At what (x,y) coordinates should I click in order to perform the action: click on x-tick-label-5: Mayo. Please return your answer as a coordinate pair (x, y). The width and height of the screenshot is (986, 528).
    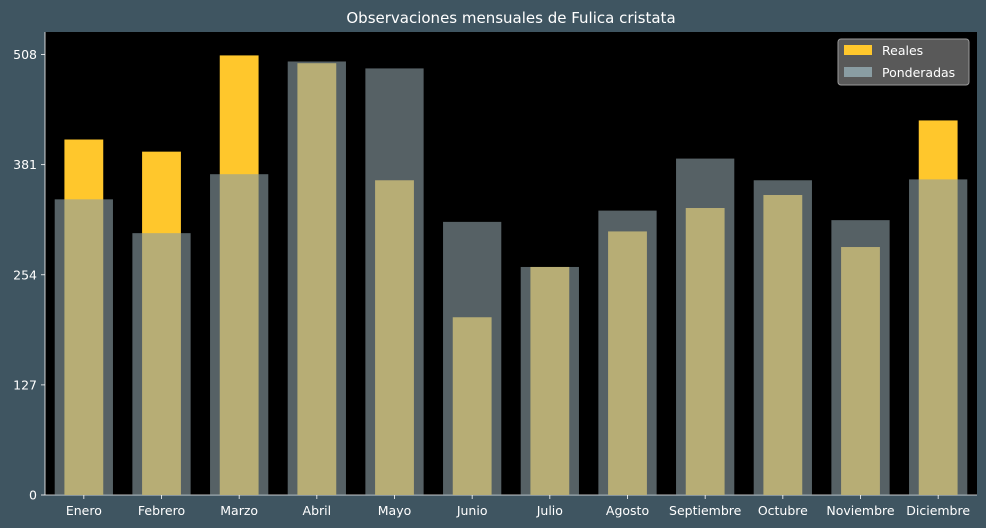
    Looking at the image, I should click on (395, 510).